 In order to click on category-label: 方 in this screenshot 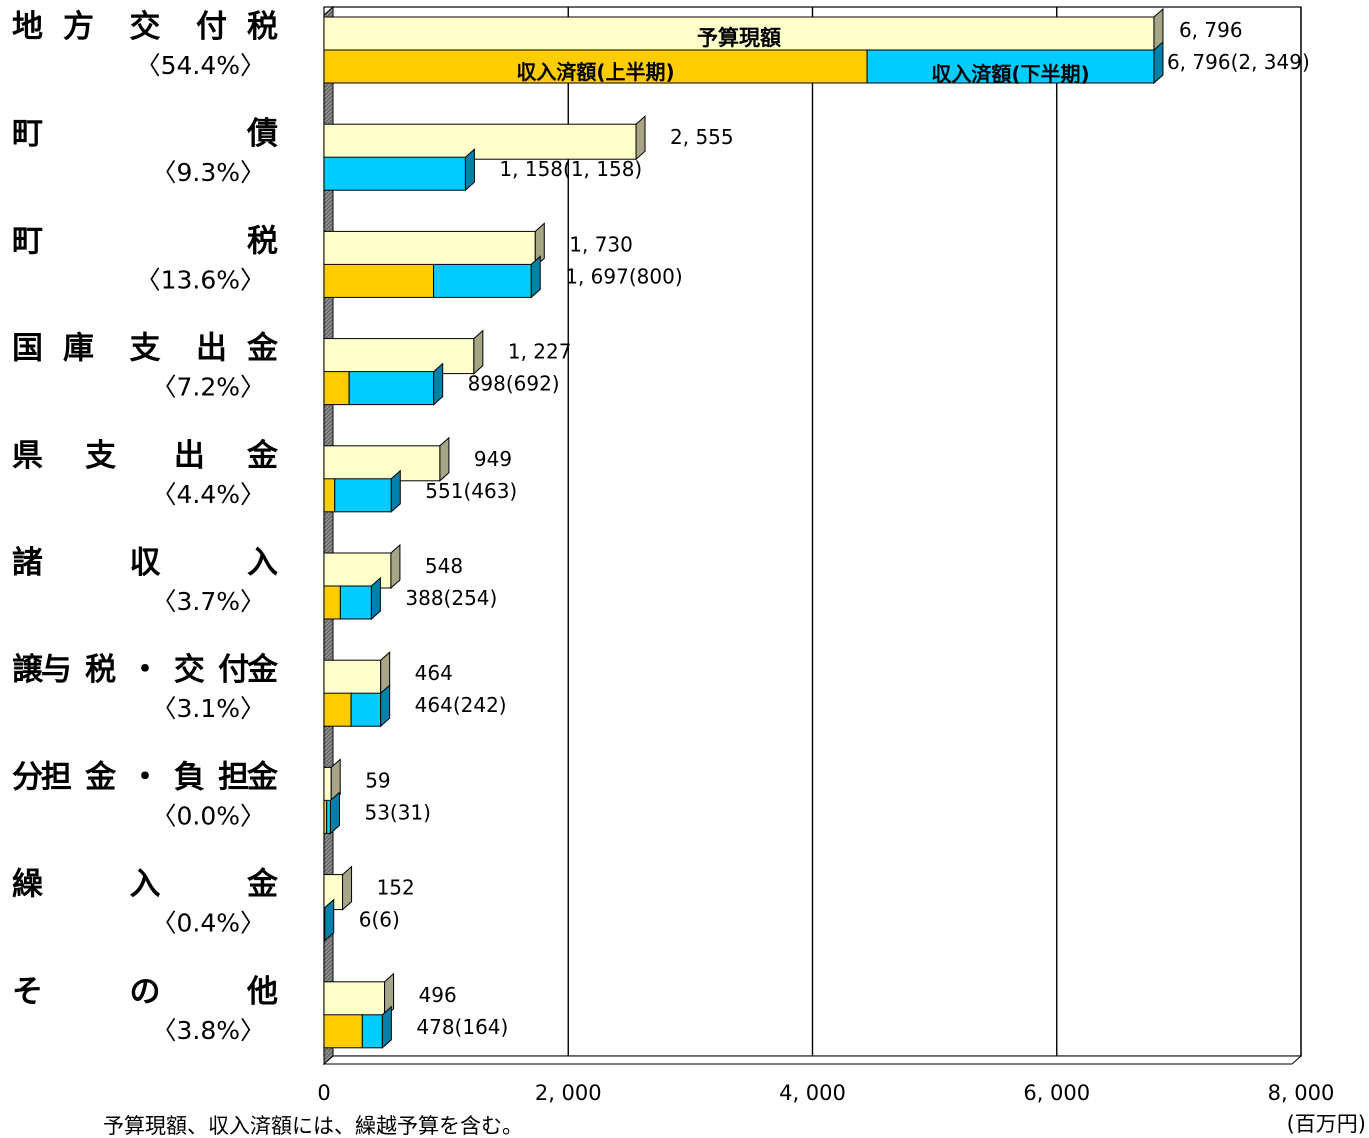, I will do `click(78, 27)`.